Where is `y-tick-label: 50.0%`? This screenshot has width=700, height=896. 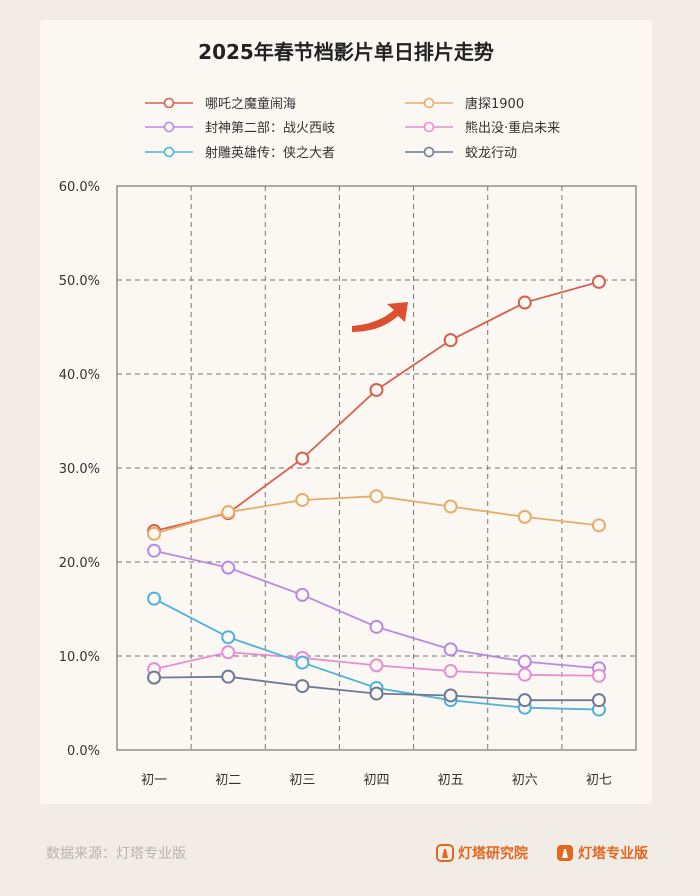
y-tick-label: 50.0% is located at coordinates (79, 281).